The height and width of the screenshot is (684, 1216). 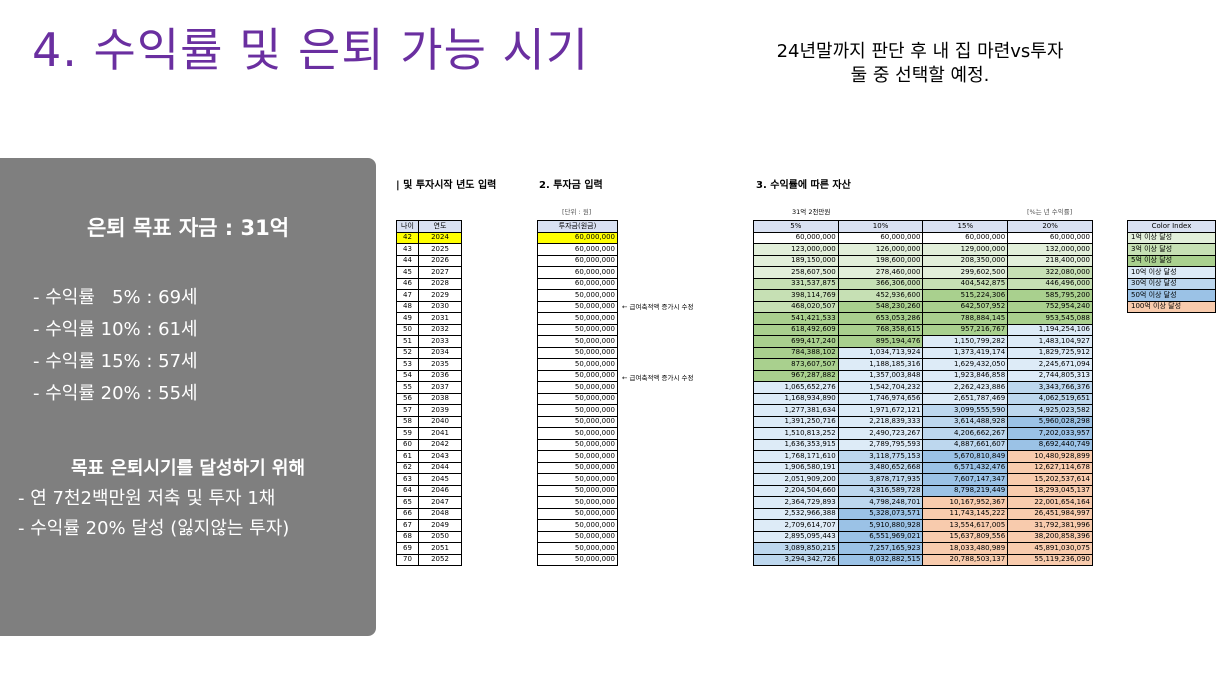 I want to click on age-cell: 68, so click(x=407, y=536).